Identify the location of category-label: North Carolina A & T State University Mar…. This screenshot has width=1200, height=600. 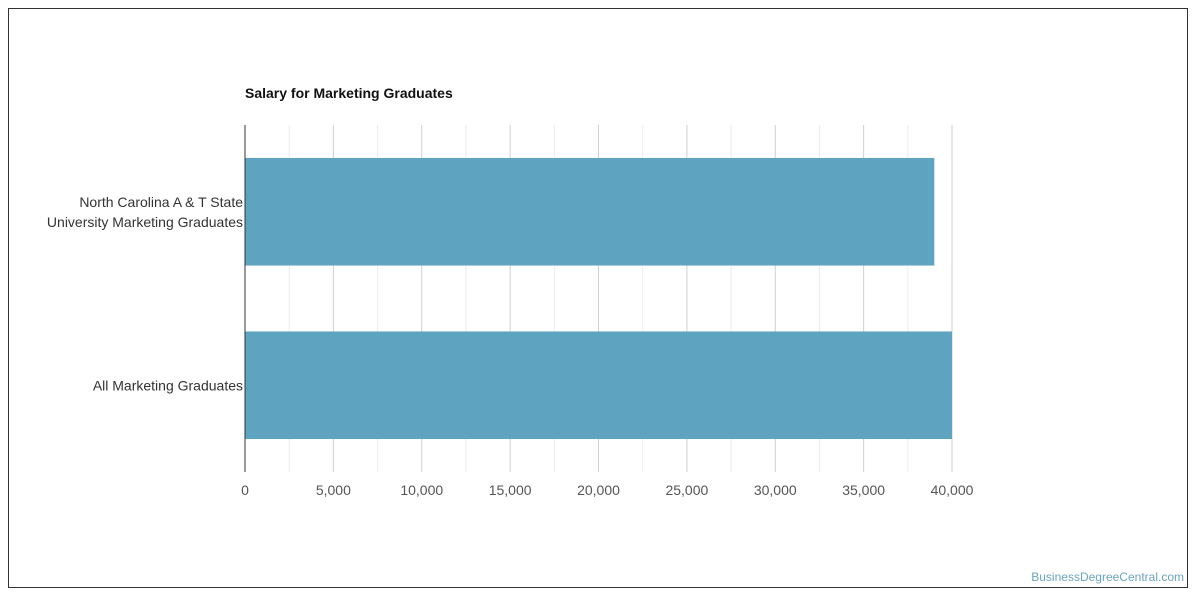
(145, 212).